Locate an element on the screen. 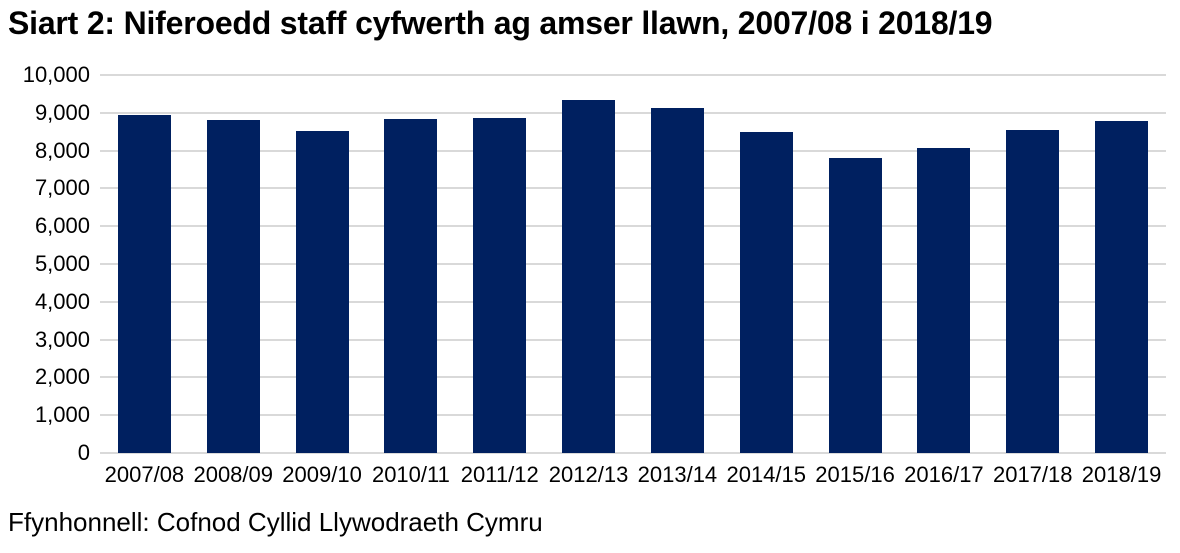 The width and height of the screenshot is (1180, 553). y-axis-tick-label: 5,000 is located at coordinates (62, 263).